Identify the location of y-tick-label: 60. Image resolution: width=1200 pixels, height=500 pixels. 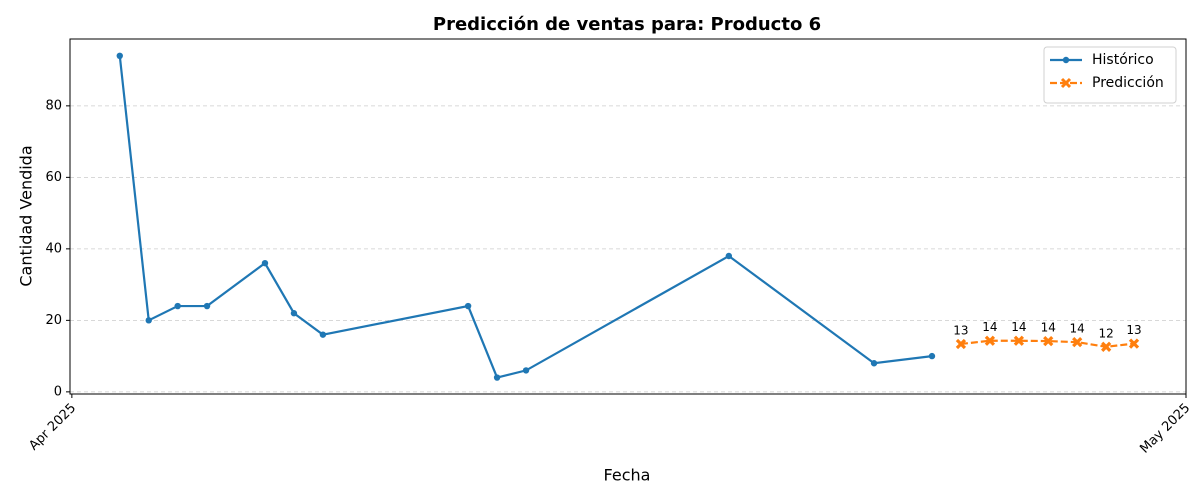
(53, 177).